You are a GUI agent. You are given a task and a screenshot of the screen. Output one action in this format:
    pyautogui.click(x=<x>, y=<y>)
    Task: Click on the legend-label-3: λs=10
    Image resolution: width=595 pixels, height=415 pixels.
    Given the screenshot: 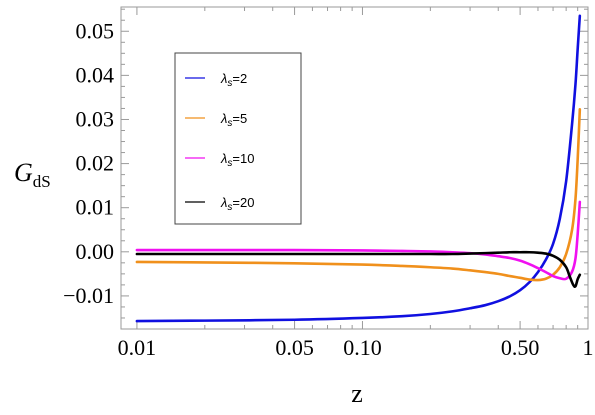 What is the action you would take?
    pyautogui.click(x=237, y=160)
    